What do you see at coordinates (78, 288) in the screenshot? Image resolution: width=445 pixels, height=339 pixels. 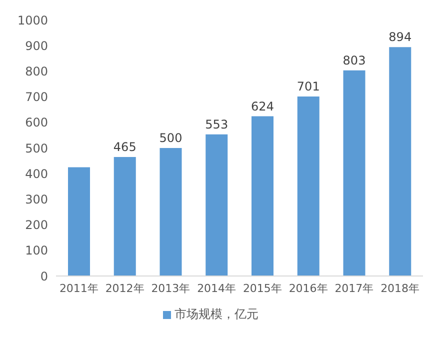 I see `x-tick-label: 2011年` at bounding box center [78, 288].